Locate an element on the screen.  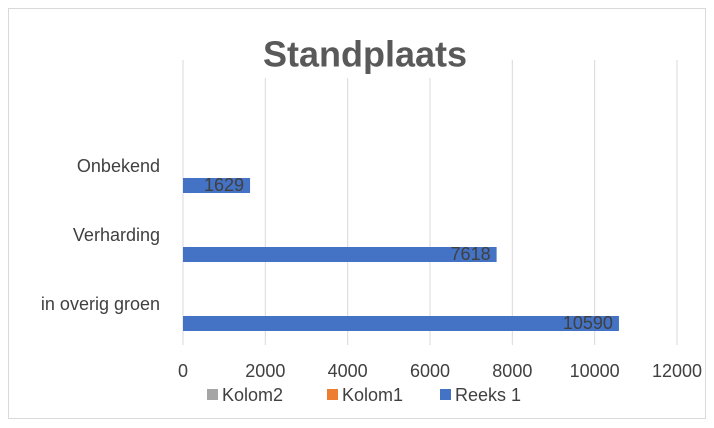
data-label: 10590 is located at coordinates (588, 323).